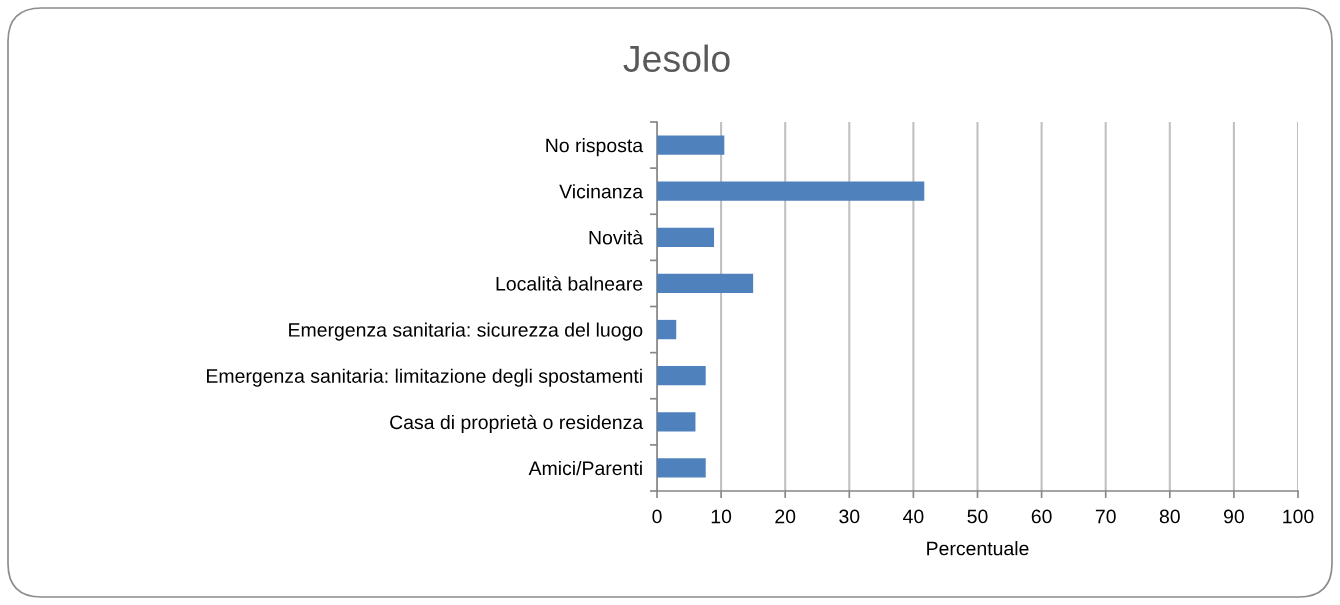  What do you see at coordinates (616, 237) in the screenshot?
I see `y-tick-label: Novità` at bounding box center [616, 237].